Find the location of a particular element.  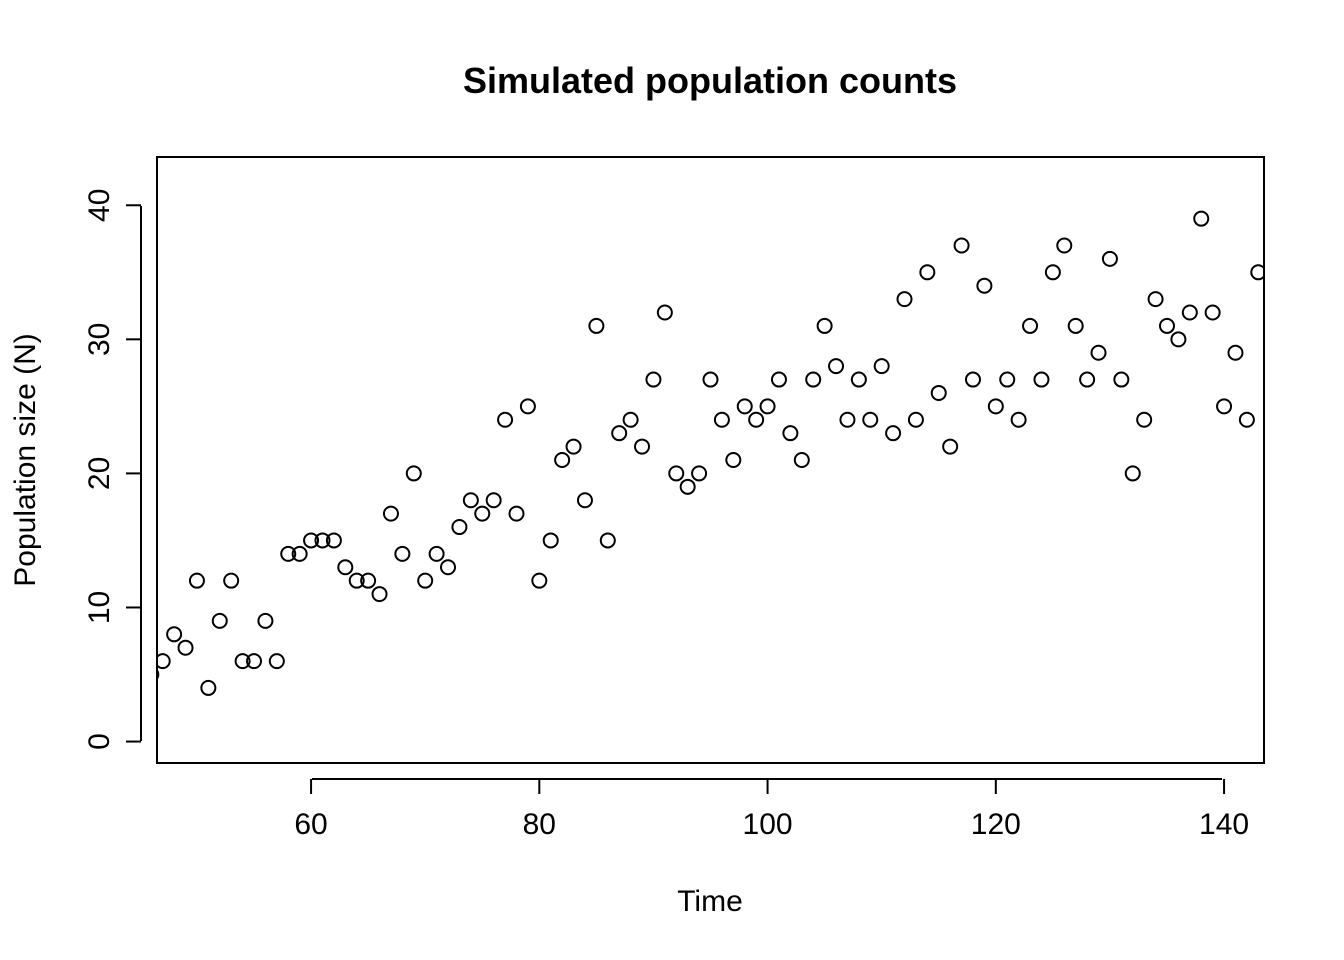

y-tick-label: 30 is located at coordinates (99, 339).